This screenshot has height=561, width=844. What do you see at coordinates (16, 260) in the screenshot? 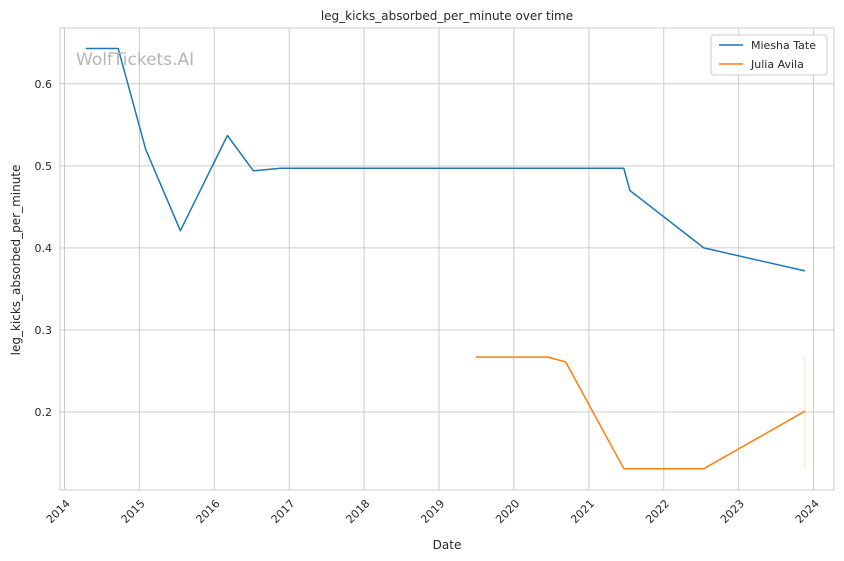
I see `y-axis-label: leg_kicks_absorbed_per_minute` at bounding box center [16, 260].